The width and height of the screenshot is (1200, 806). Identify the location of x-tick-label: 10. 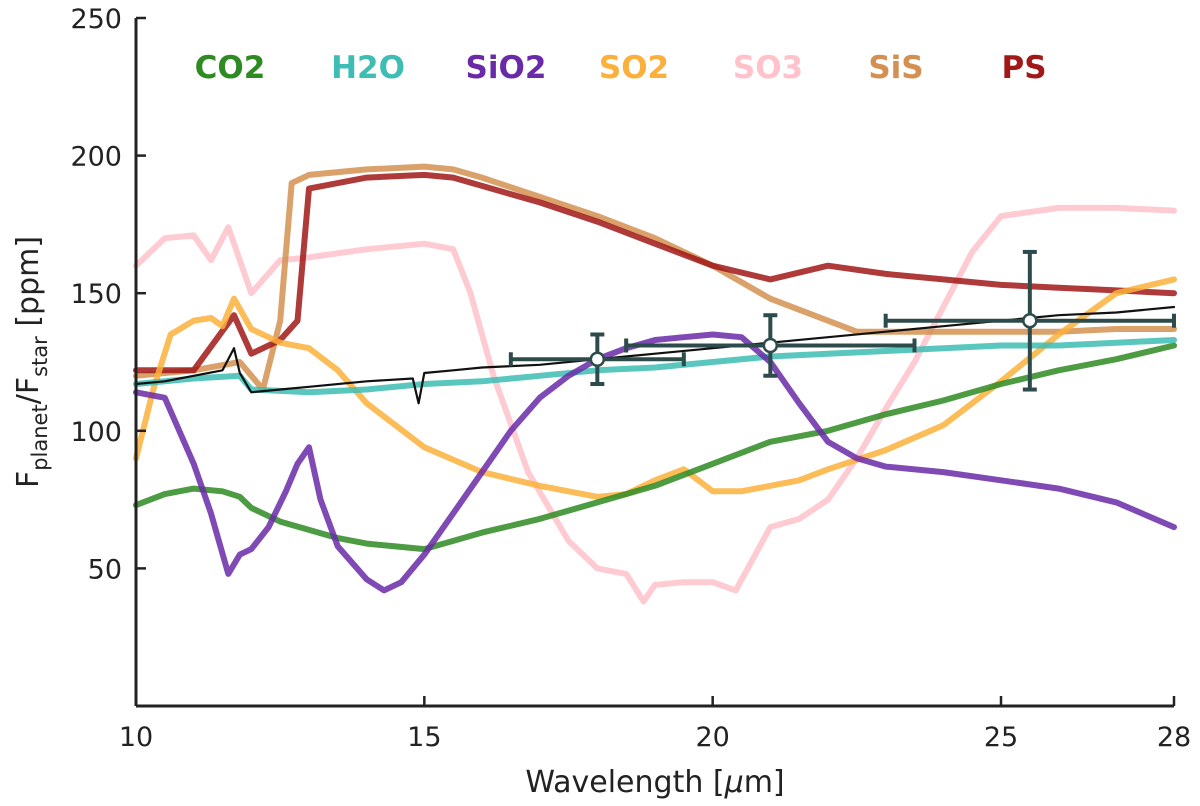
(136, 737).